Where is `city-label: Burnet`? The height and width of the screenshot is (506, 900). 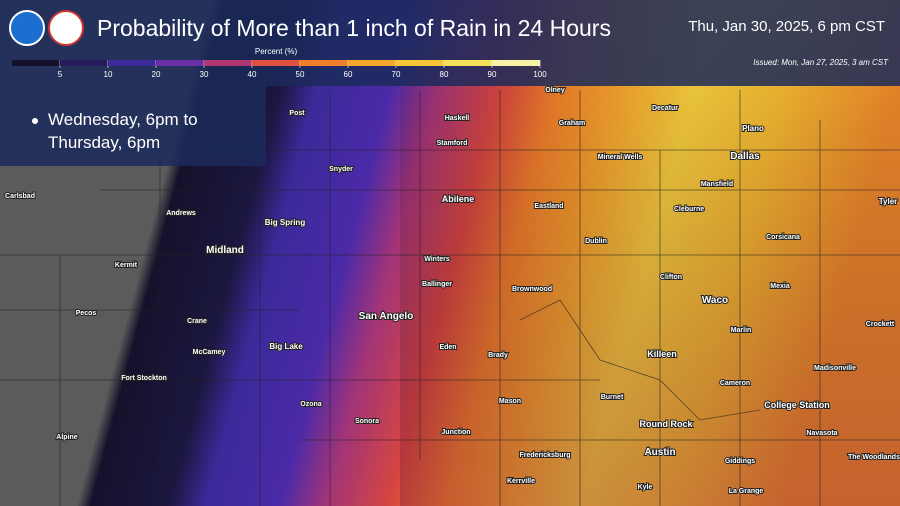 city-label: Burnet is located at coordinates (612, 397).